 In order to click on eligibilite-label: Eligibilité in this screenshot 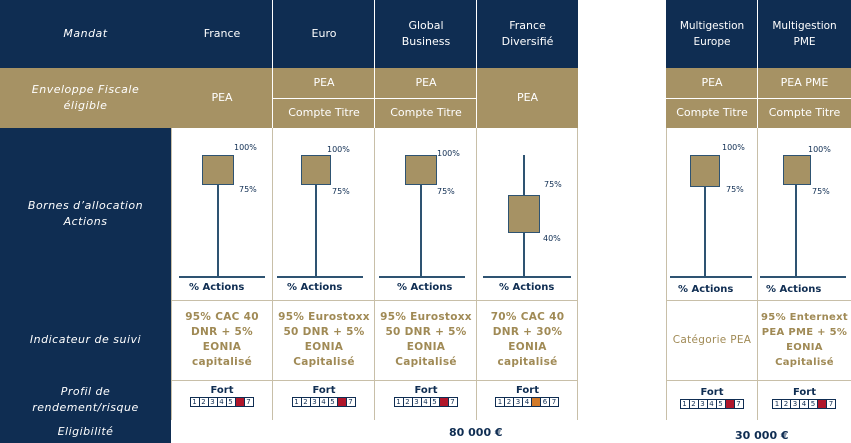, I will do `click(85, 431)`.